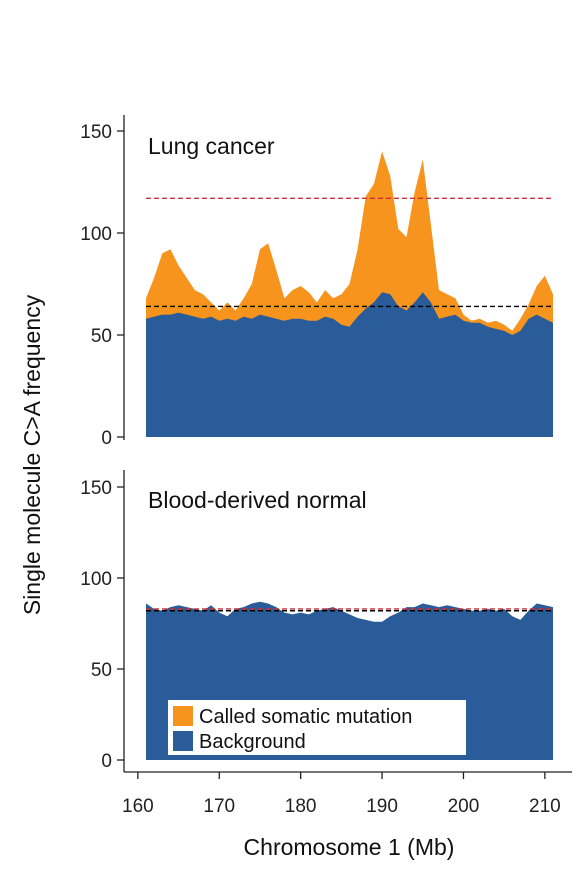 This screenshot has width=582, height=877. What do you see at coordinates (347, 794) in the screenshot?
I see `x-axis: 160 170 180 190 200 210` at bounding box center [347, 794].